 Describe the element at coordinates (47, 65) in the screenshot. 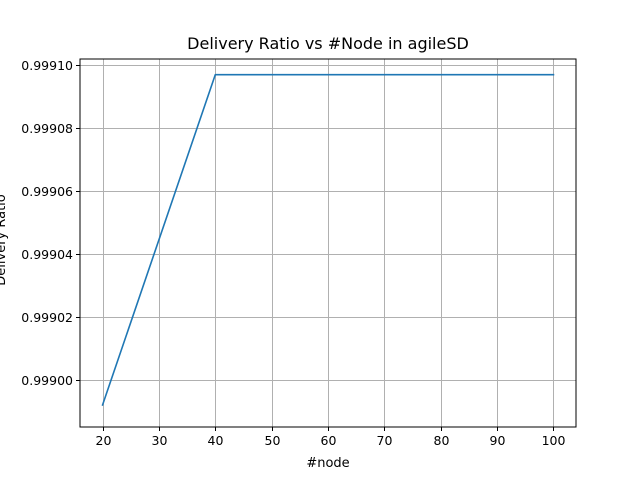

I see `y-tick-label: 0.99910` at that location.